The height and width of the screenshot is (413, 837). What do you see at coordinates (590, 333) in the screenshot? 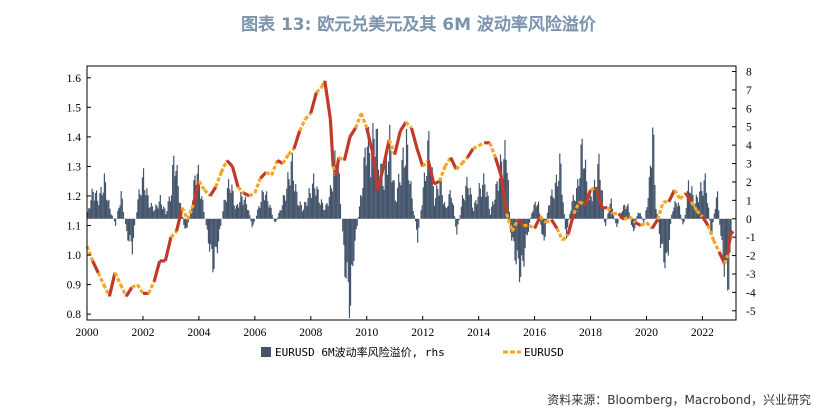
I see `x-tick-label: 2018` at bounding box center [590, 333].